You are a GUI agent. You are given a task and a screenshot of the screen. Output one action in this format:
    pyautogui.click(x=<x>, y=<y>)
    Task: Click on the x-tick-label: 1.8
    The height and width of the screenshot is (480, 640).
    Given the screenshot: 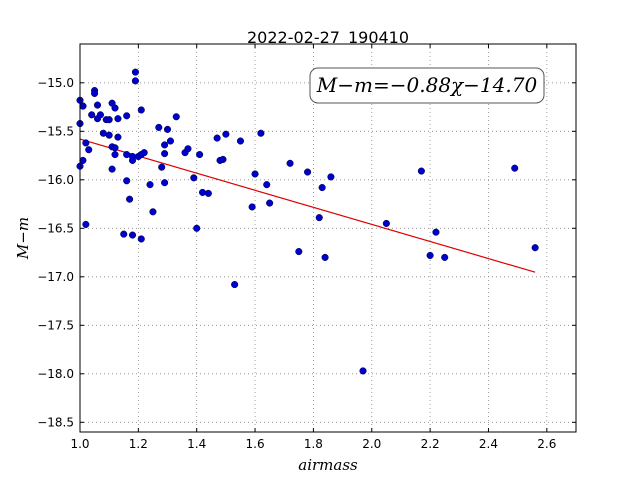 What is the action you would take?
    pyautogui.click(x=313, y=444)
    